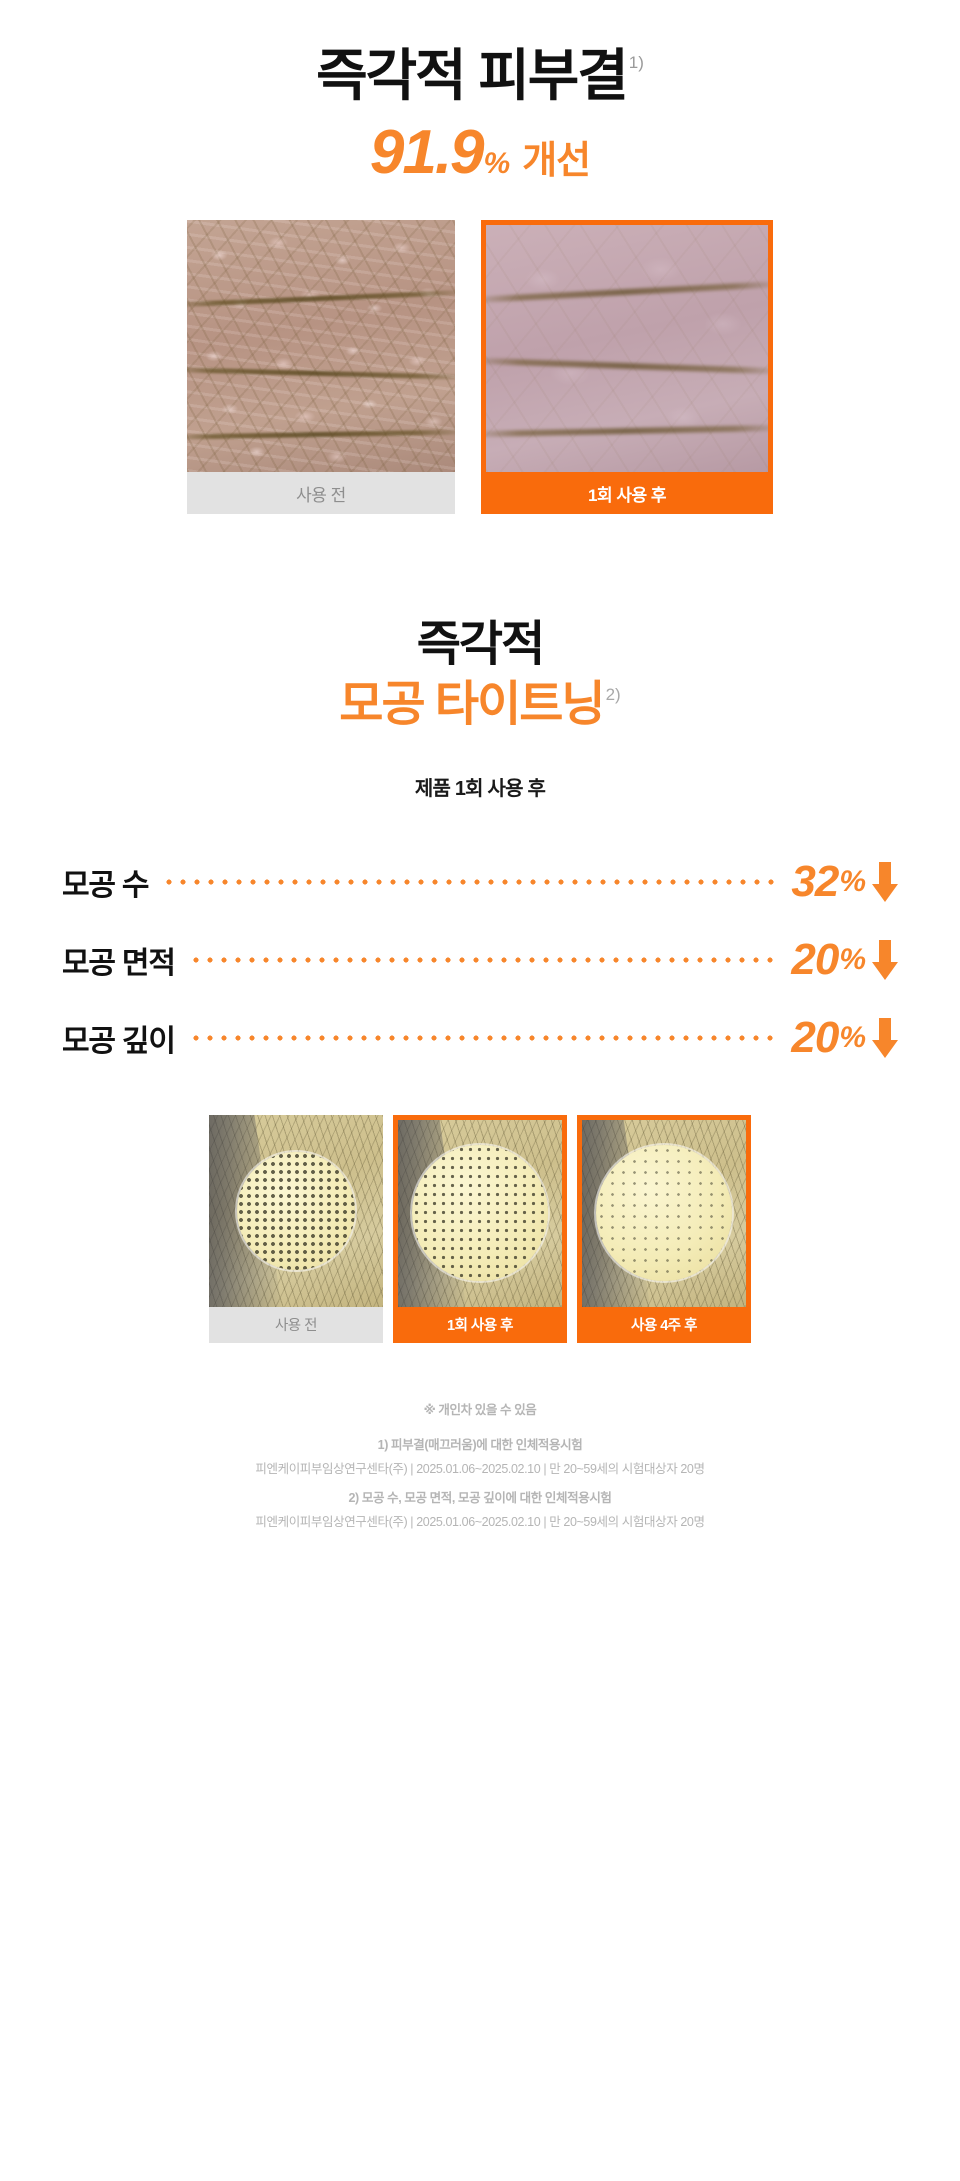 This screenshot has height=2181, width=960. Describe the element at coordinates (472, 75) in the screenshot. I see `headline-text: 즉각적 피부결` at that location.